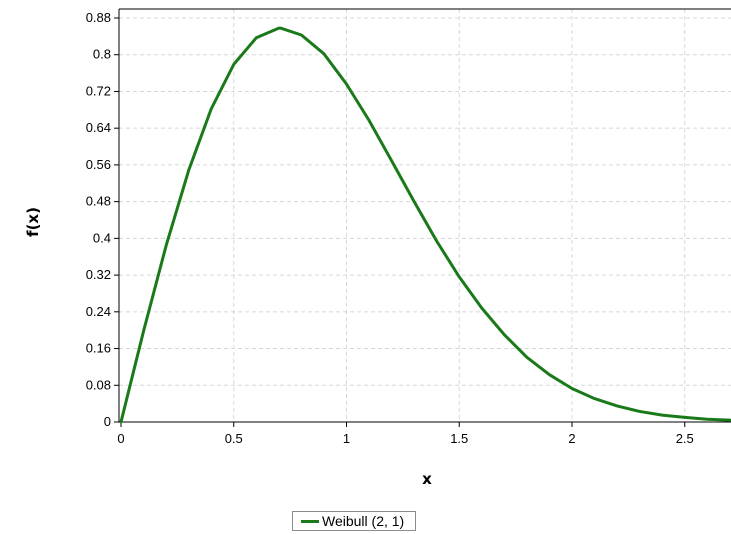 The image size is (731, 534). I want to click on y-tick-label: 0.24, so click(98, 311).